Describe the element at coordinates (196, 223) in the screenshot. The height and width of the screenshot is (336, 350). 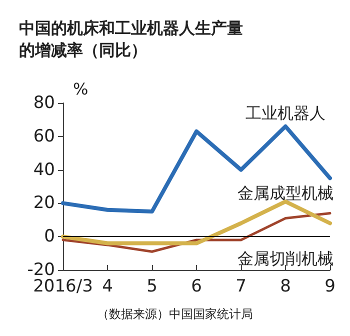
I see `line-series` at that location.